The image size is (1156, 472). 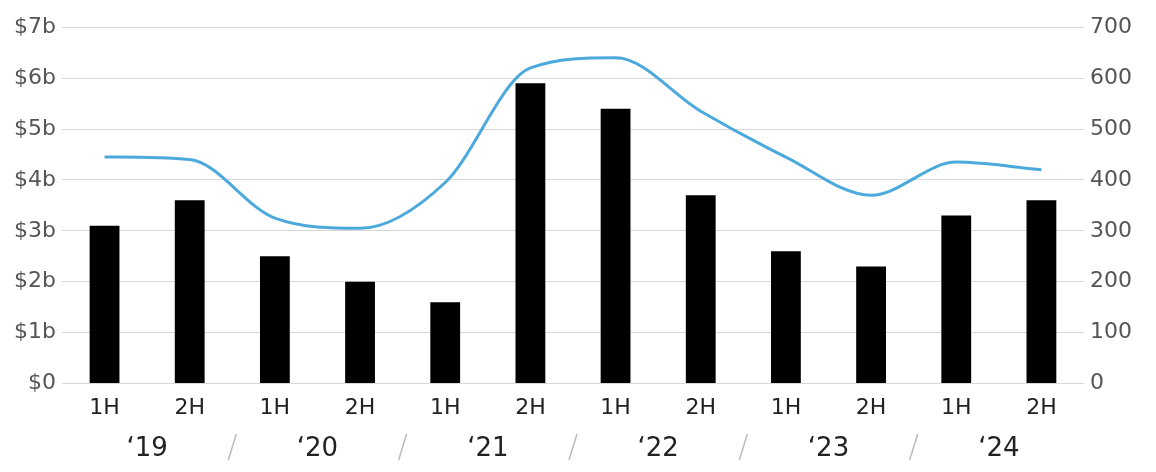 I want to click on y-tick-label: $6b, so click(x=34, y=76).